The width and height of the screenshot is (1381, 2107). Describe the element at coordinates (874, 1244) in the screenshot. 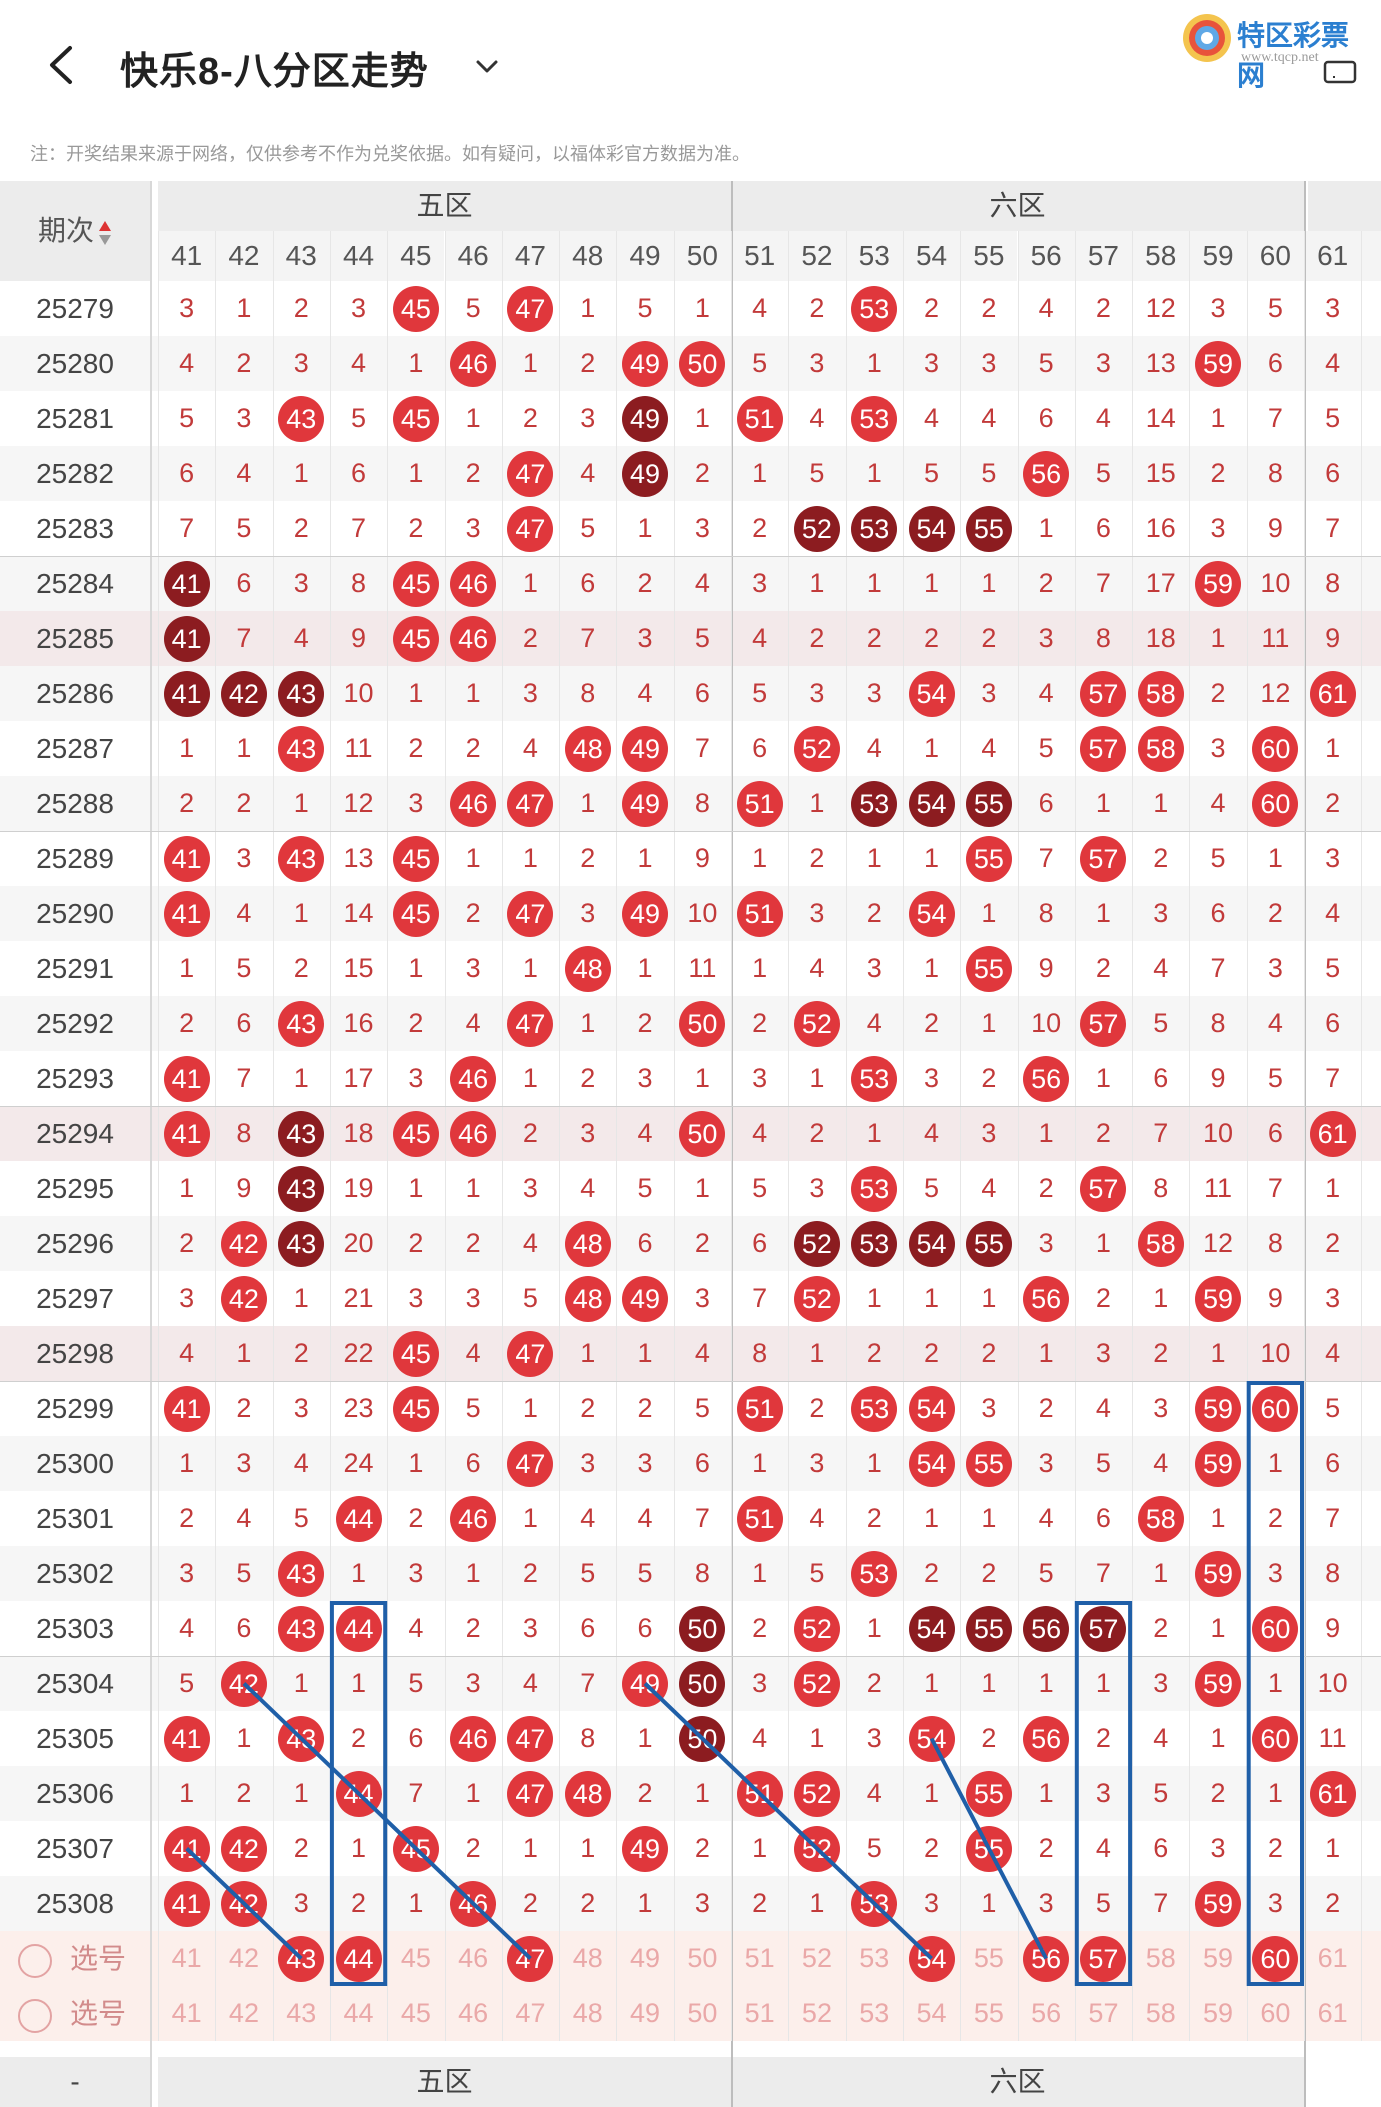

I see `drawn-number-ball: 53` at that location.